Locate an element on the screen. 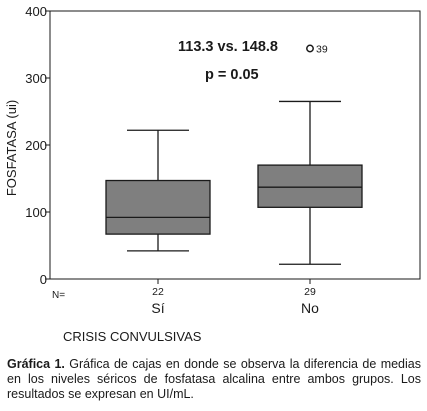 Image resolution: width=427 pixels, height=411 pixels. n-value-No: 29 is located at coordinates (310, 292).